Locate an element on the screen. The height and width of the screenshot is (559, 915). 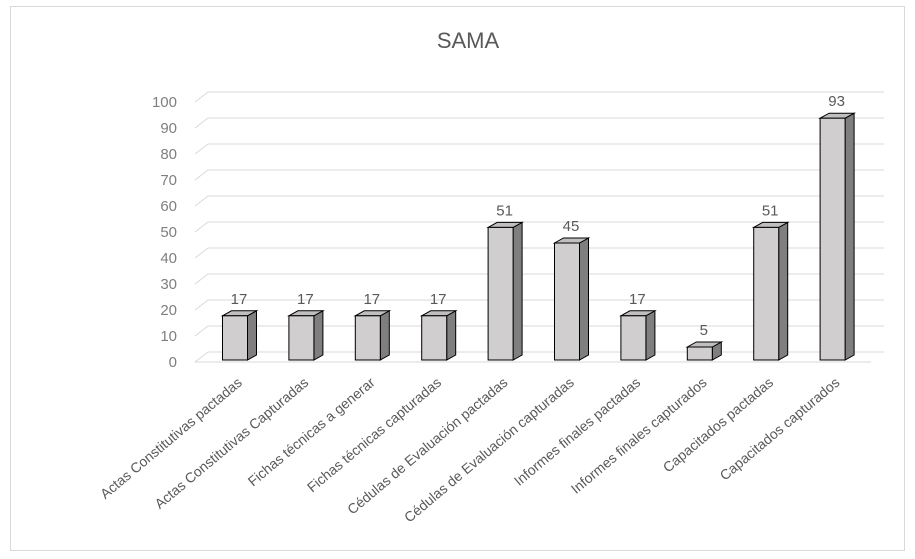
category-label: Capacitados capturados is located at coordinates (780, 428).